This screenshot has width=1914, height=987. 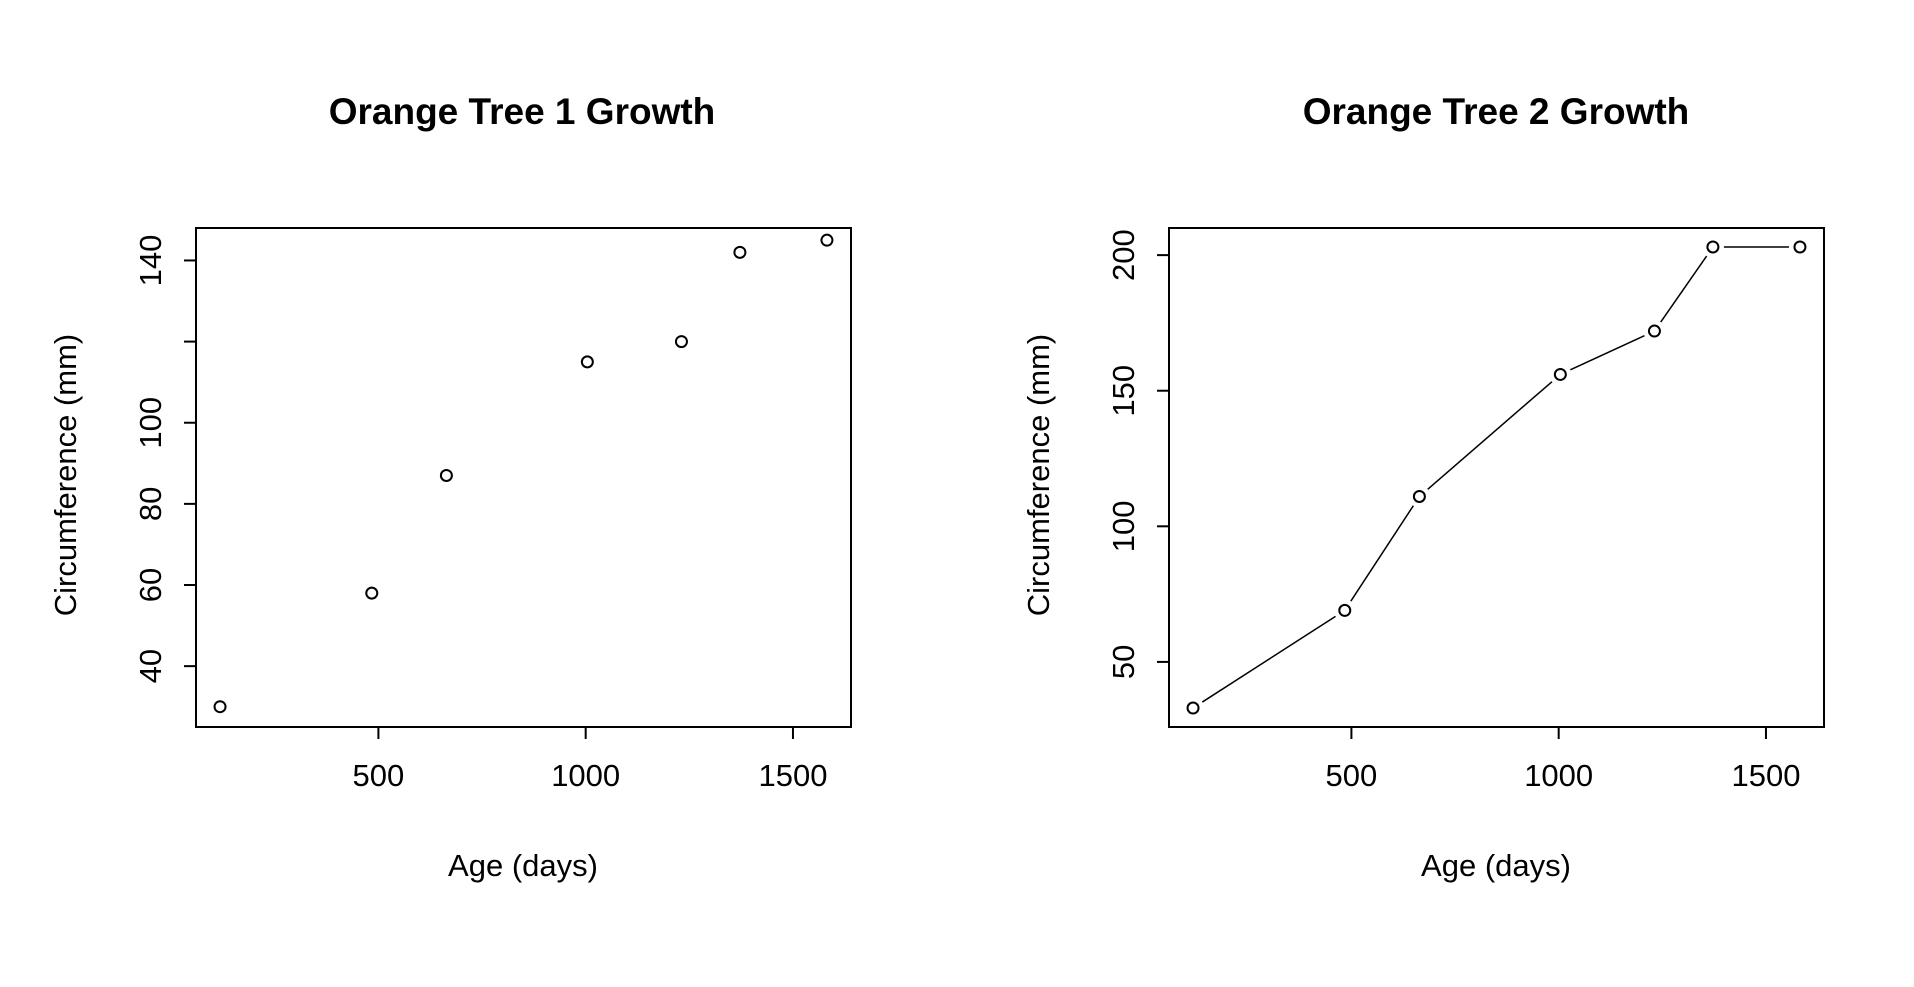 I want to click on y-tick-label: 50, so click(x=1123, y=662).